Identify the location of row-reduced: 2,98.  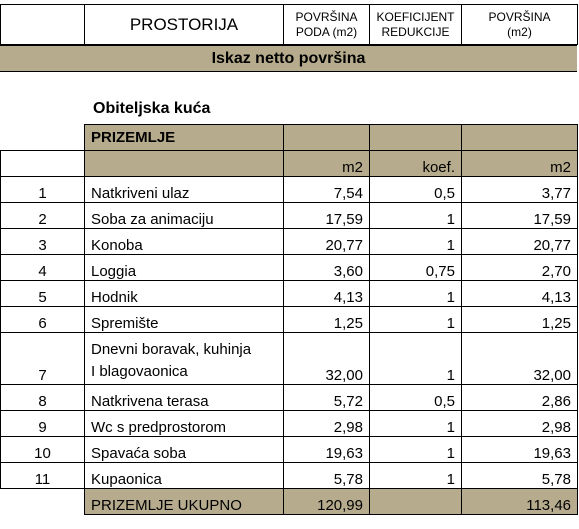
(519, 423).